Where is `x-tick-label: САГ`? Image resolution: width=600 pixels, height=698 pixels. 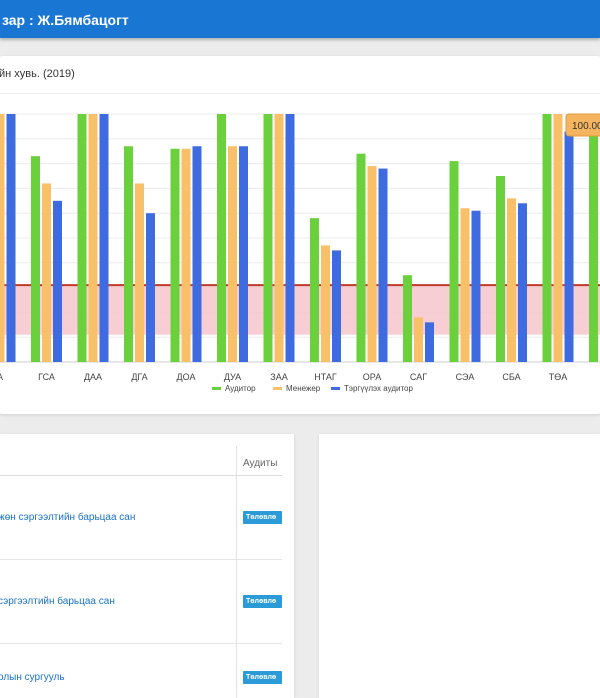
x-tick-label: САГ is located at coordinates (418, 377).